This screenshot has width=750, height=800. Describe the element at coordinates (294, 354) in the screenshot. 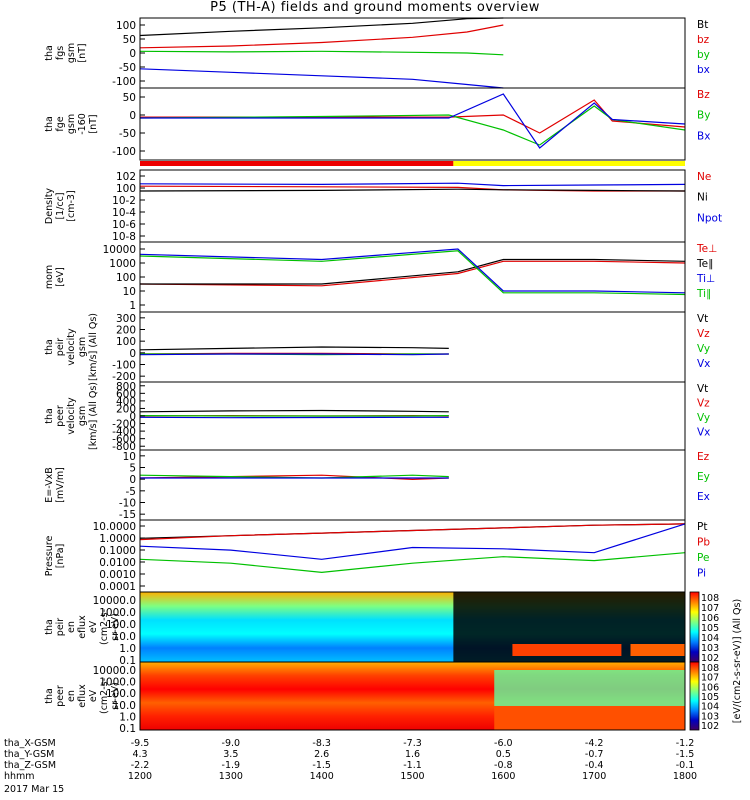

I see `series-line-vx` at that location.